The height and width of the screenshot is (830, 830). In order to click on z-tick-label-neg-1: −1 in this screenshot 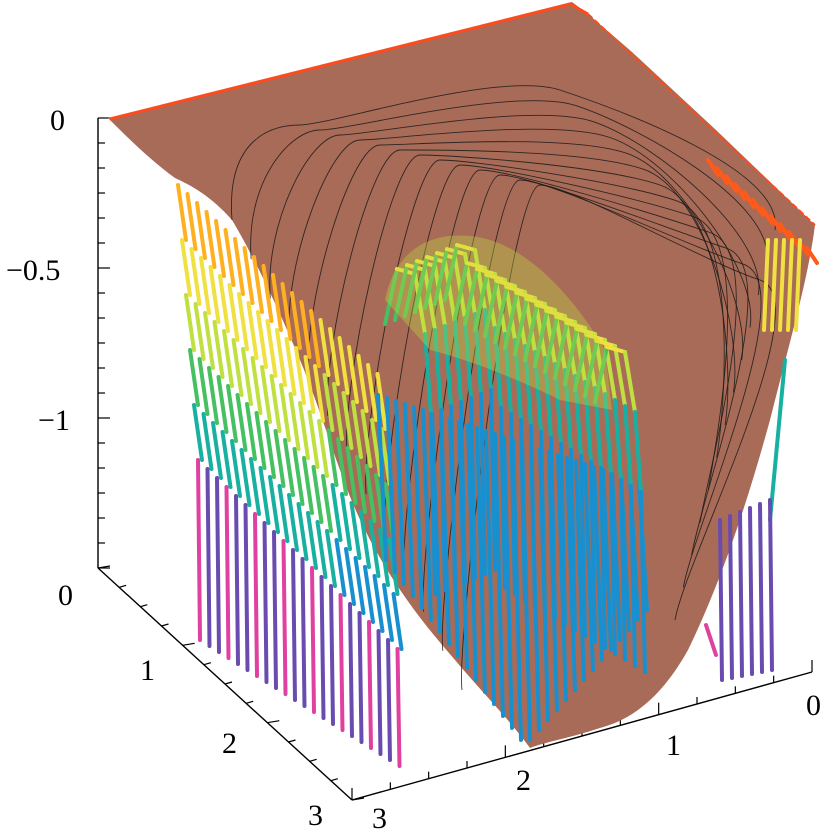, I will do `click(54, 420)`.